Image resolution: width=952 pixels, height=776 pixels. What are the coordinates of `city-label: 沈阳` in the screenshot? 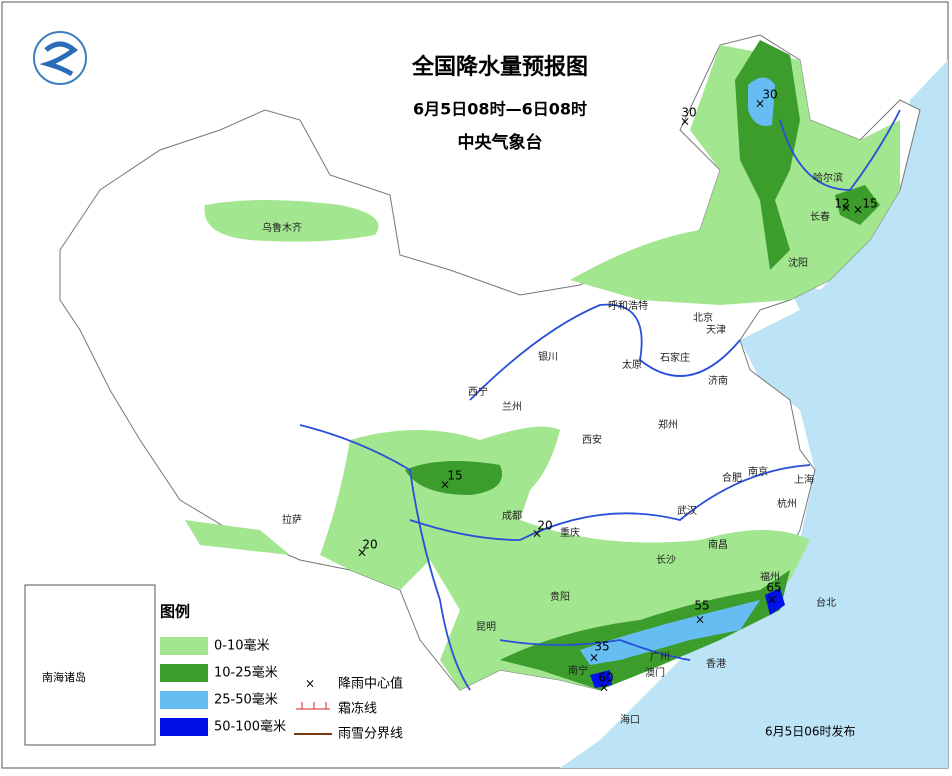 It's located at (798, 262).